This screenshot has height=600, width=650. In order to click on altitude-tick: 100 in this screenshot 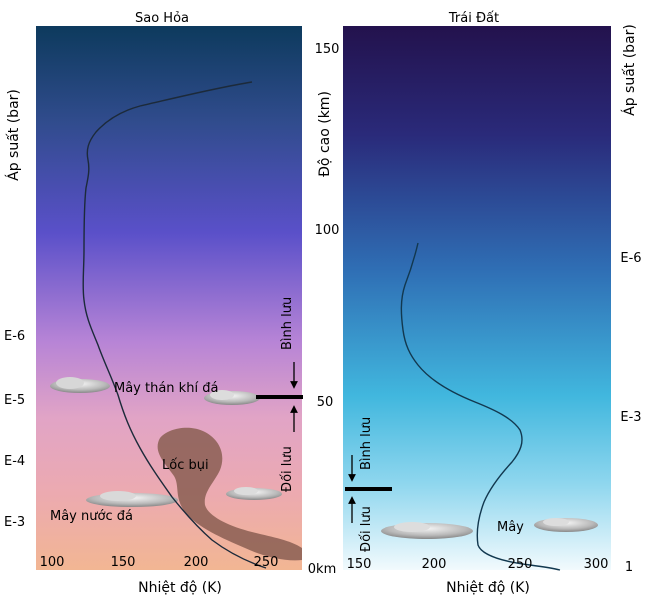, I will do `click(327, 230)`.